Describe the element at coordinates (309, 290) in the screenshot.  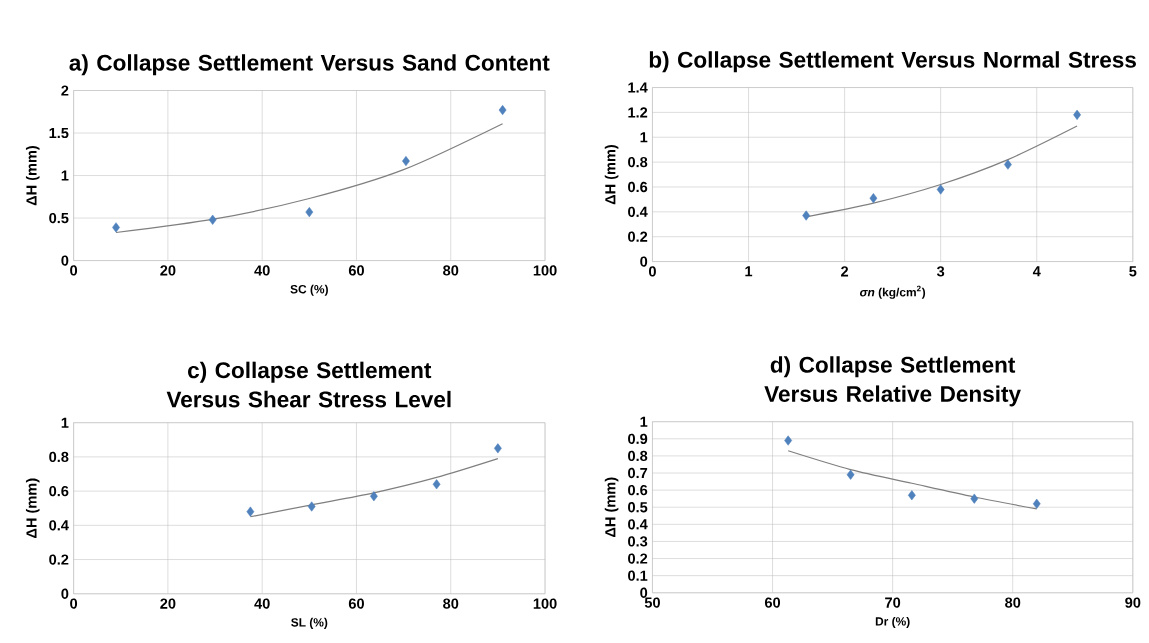
I see `x-axis-title: SC (%)` at that location.